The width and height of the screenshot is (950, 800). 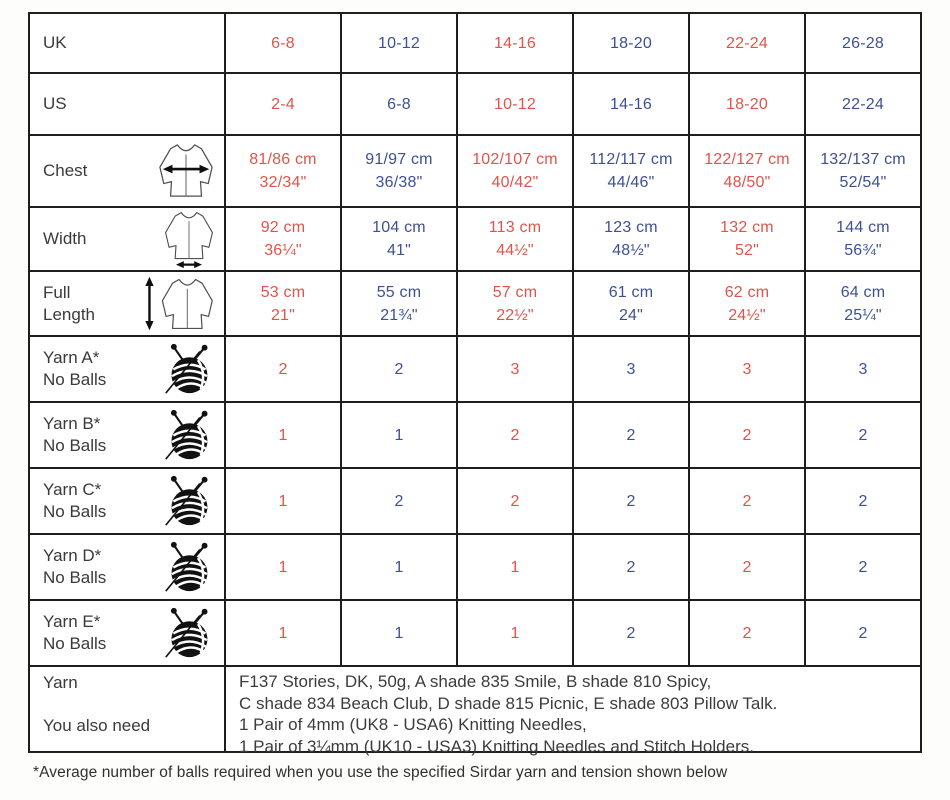 I want to click on value-cell: 122/127 cm 48/50", so click(x=748, y=171).